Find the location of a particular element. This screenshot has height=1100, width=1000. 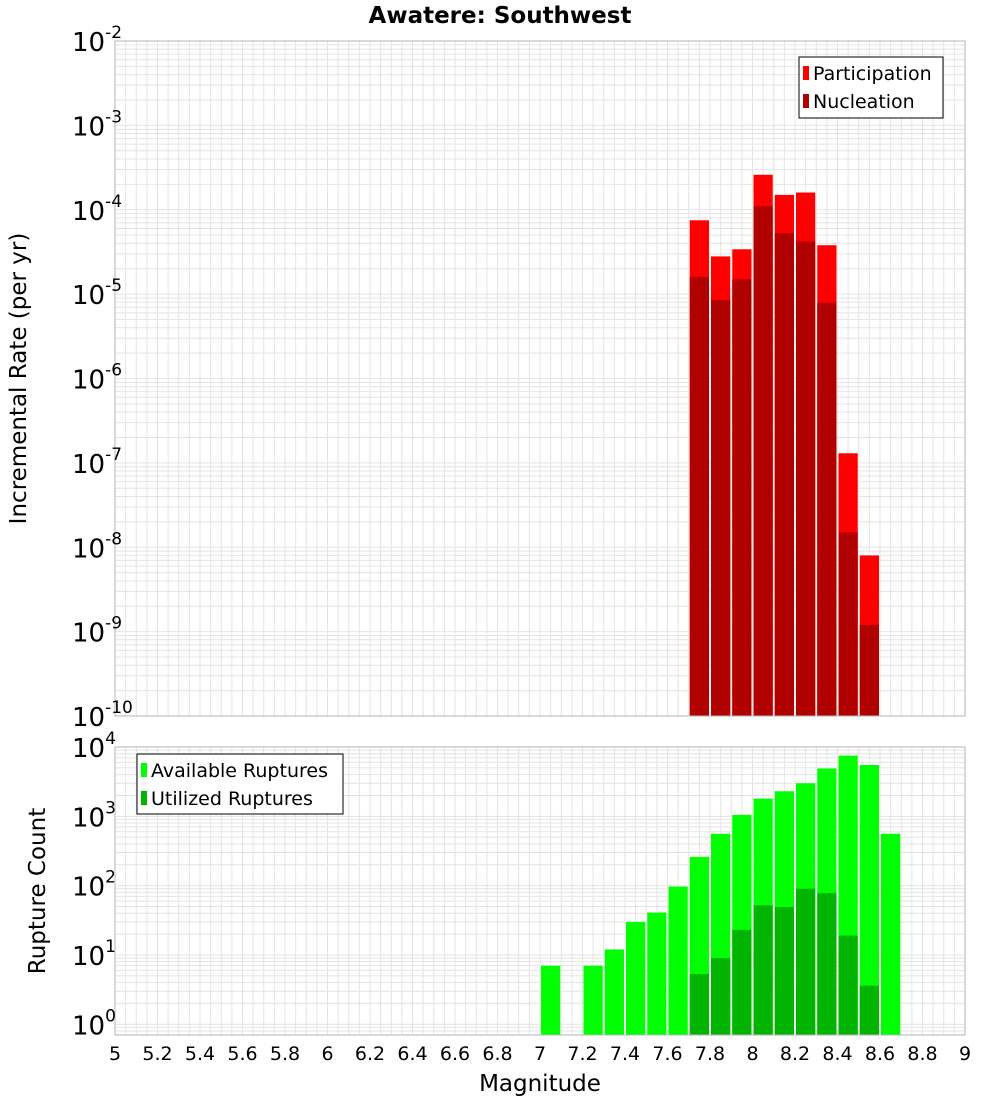

y-tick-label: 10⁰ is located at coordinates (94, 1023).